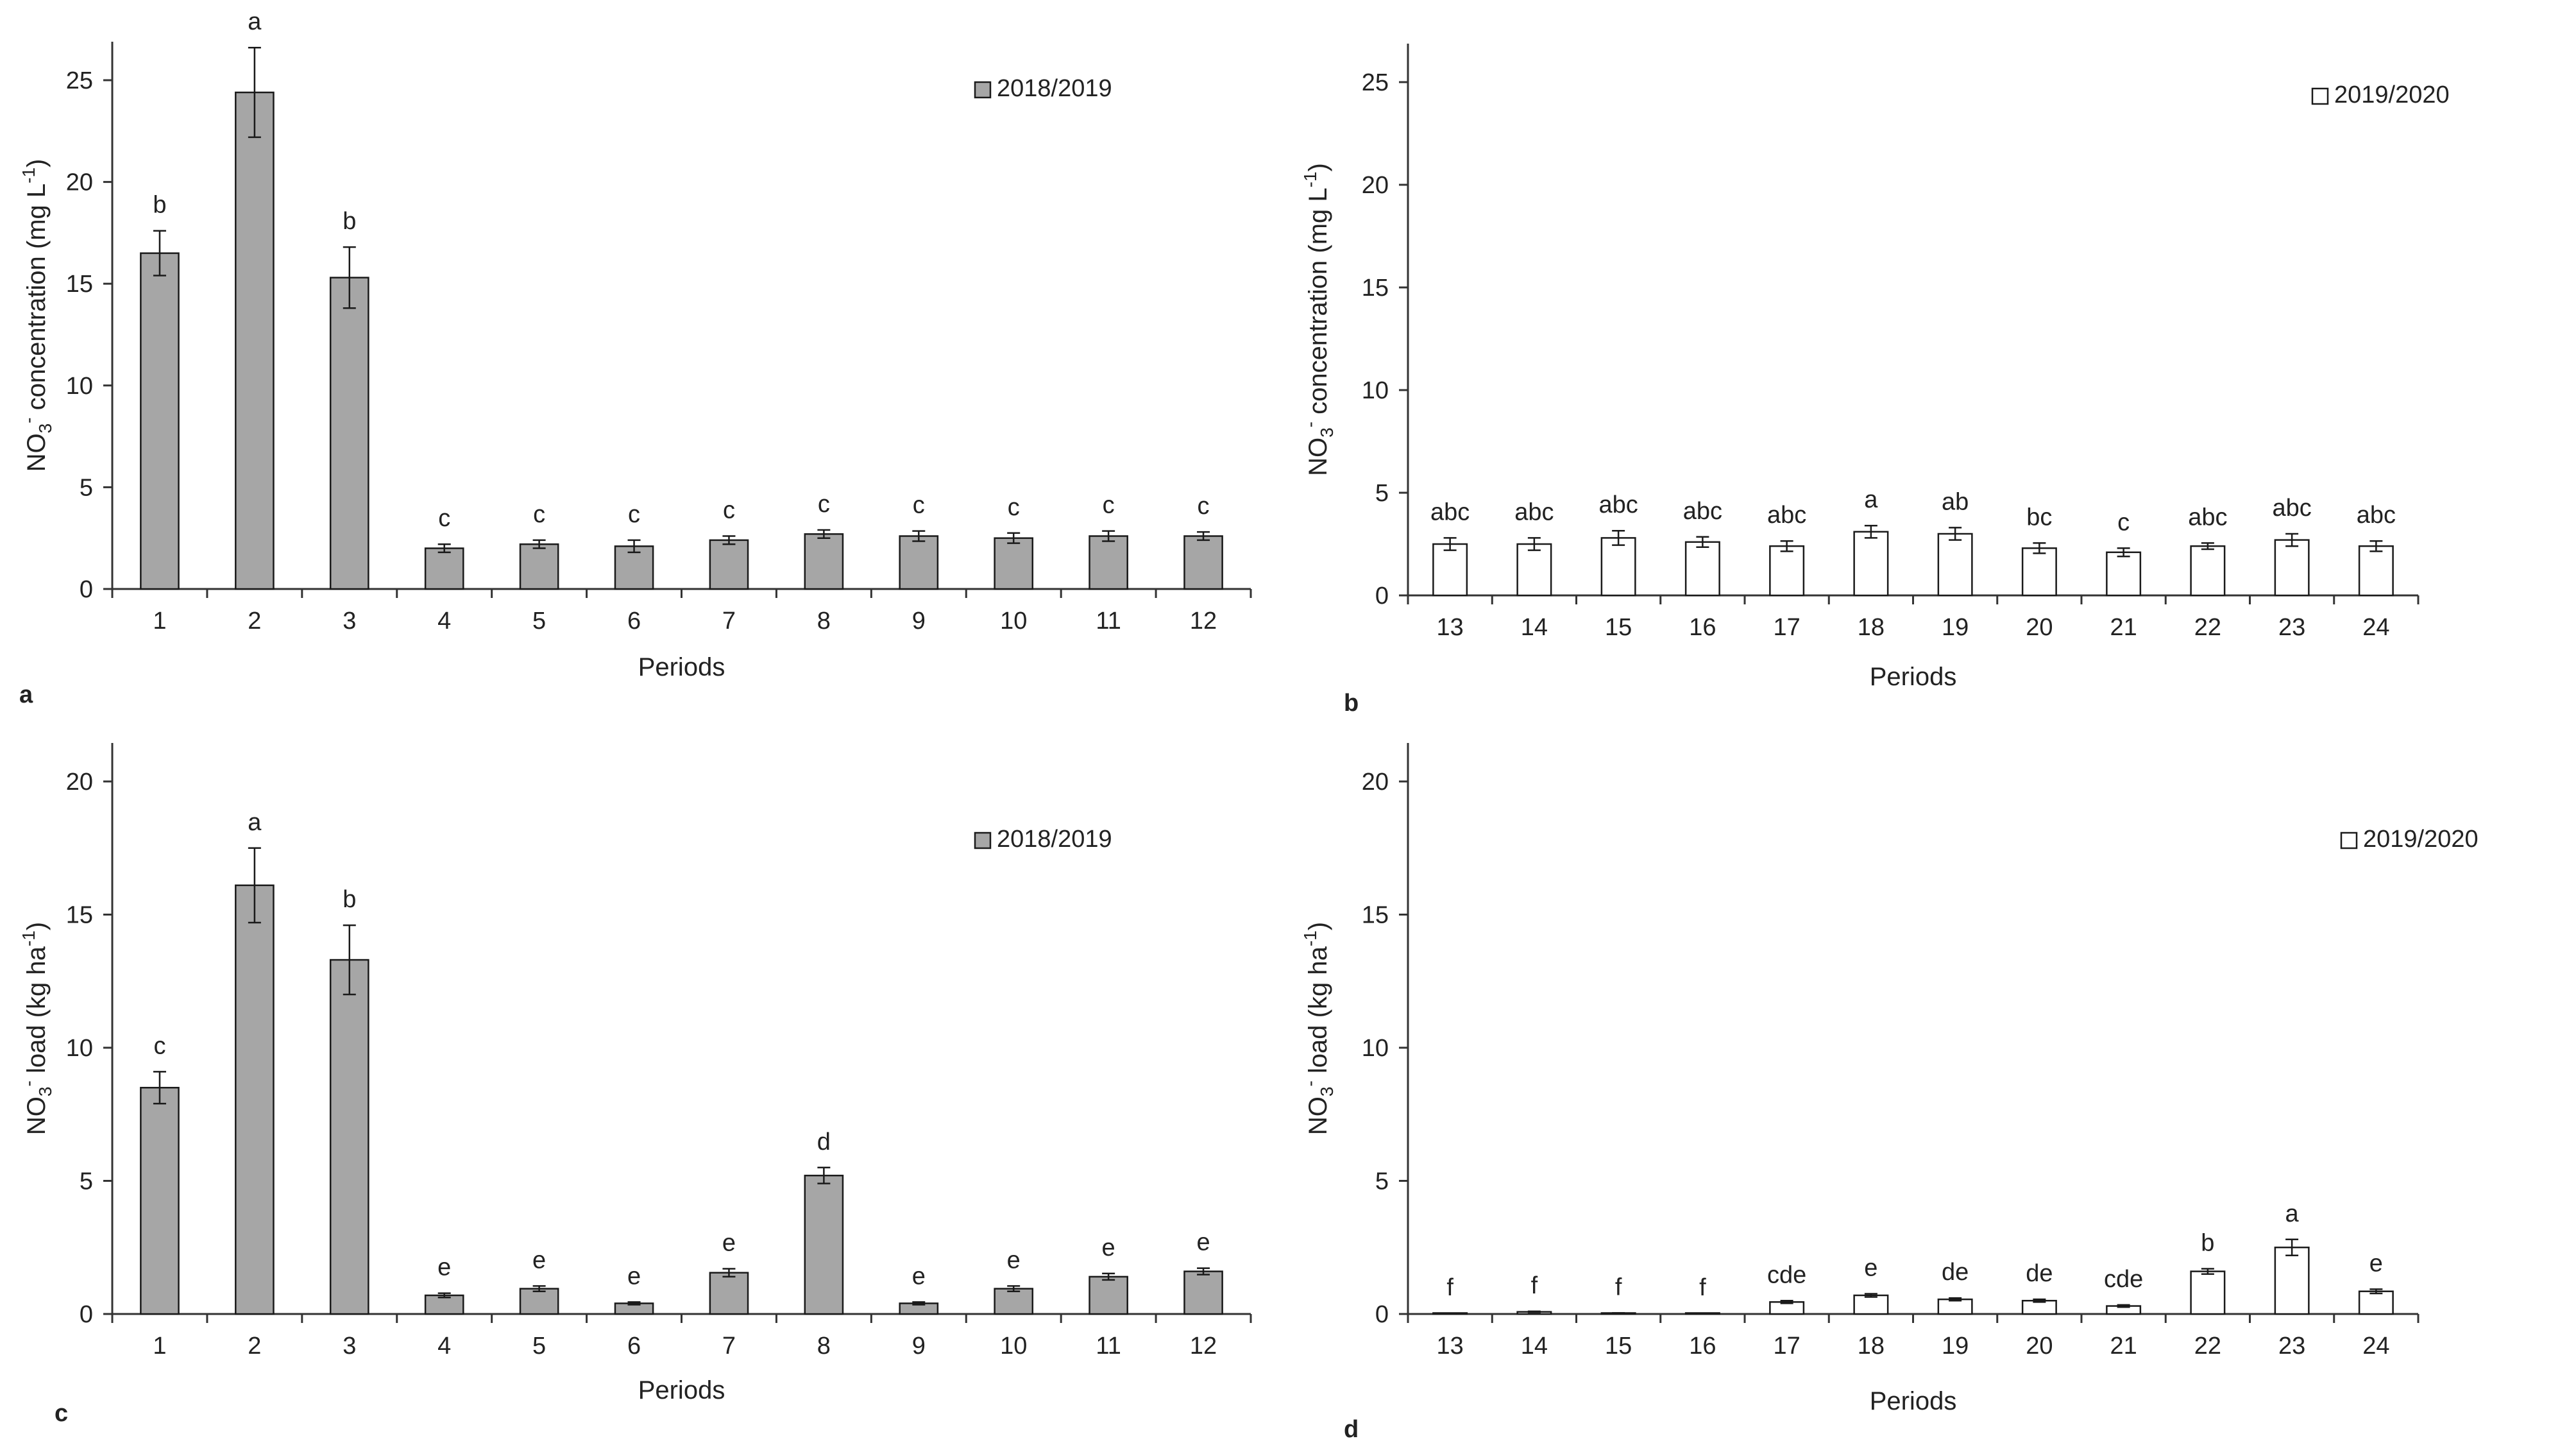 This screenshot has height=1450, width=2576. I want to click on x-tick-label: 19, so click(1955, 1346).